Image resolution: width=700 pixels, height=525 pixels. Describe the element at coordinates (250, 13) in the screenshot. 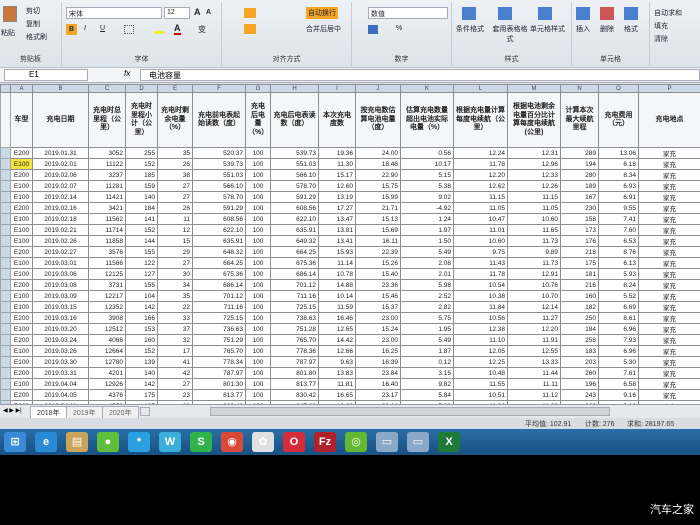

I see `align-middle-icon` at that location.